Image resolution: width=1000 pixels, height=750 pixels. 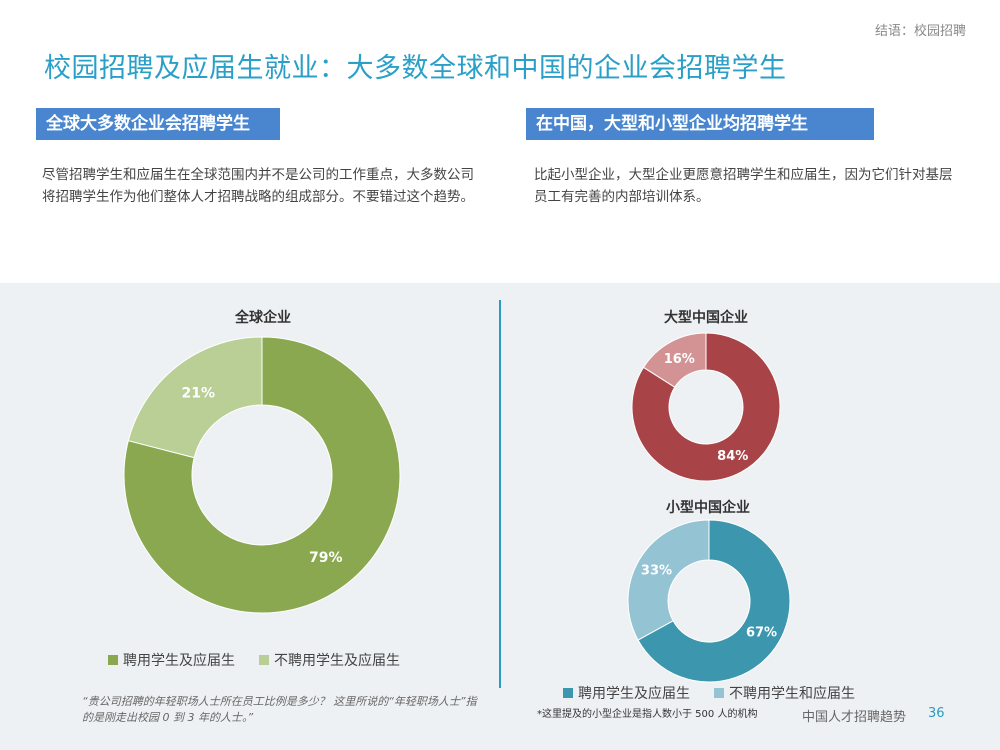 I want to click on donut-label-1-0: 84%, so click(x=732, y=456).